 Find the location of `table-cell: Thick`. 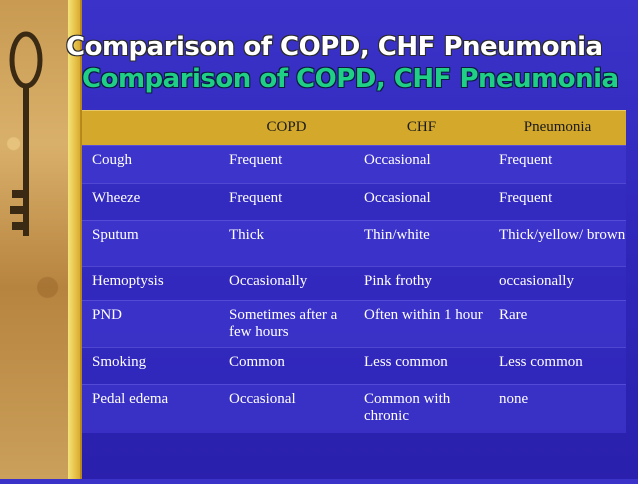

table-cell: Thick is located at coordinates (246, 235).